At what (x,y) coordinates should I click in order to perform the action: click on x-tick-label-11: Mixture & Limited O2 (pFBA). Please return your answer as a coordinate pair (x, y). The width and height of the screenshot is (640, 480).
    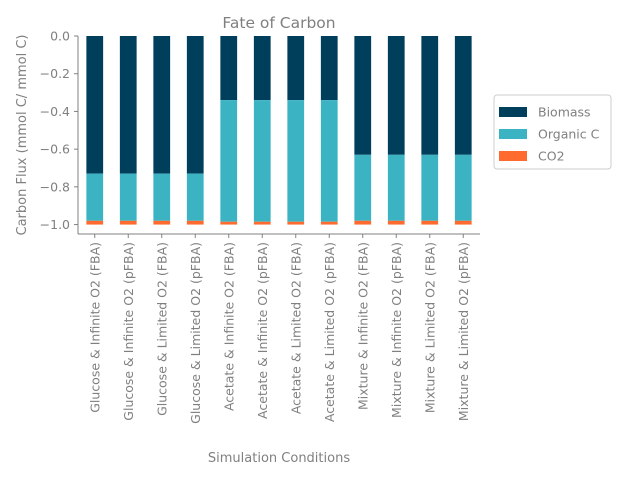
    Looking at the image, I should click on (463, 331).